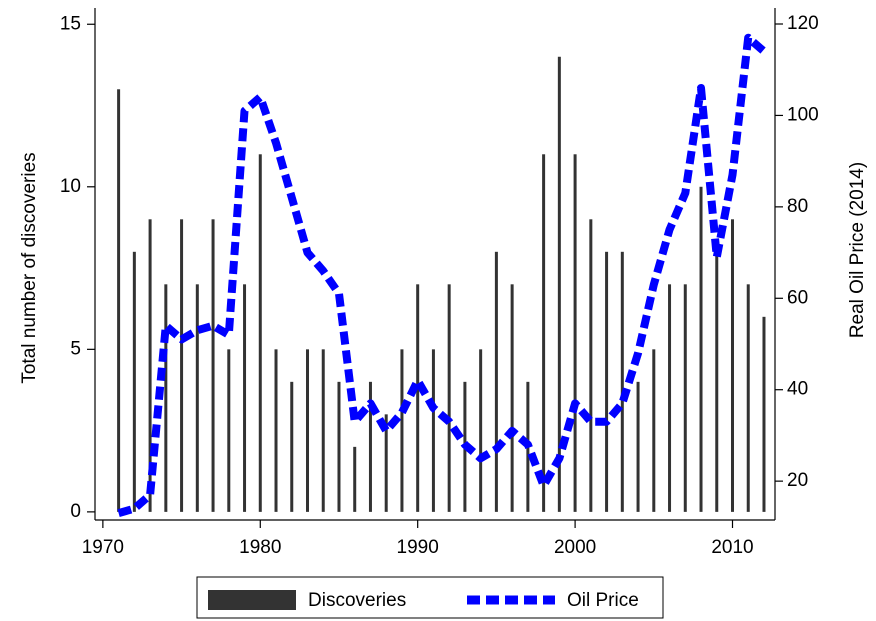 The height and width of the screenshot is (621, 876). What do you see at coordinates (29, 267) in the screenshot?
I see `y-axis-label: Total number of discoveries` at bounding box center [29, 267].